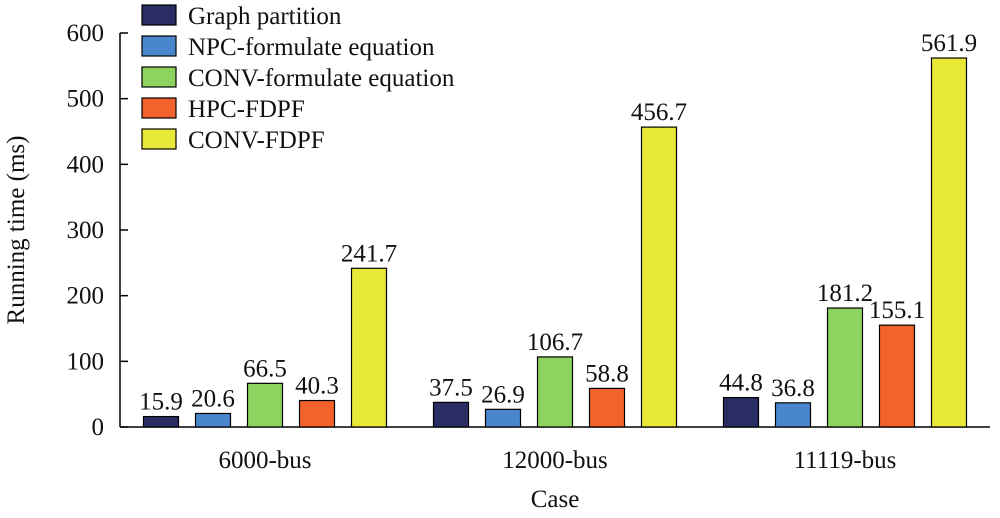 The height and width of the screenshot is (518, 1000). Describe the element at coordinates (265, 368) in the screenshot. I see `data-label: 66.5` at that location.